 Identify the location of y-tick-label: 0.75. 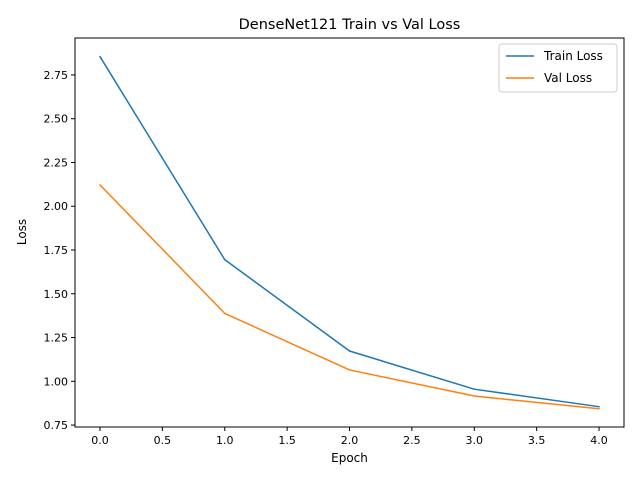
(56, 425).